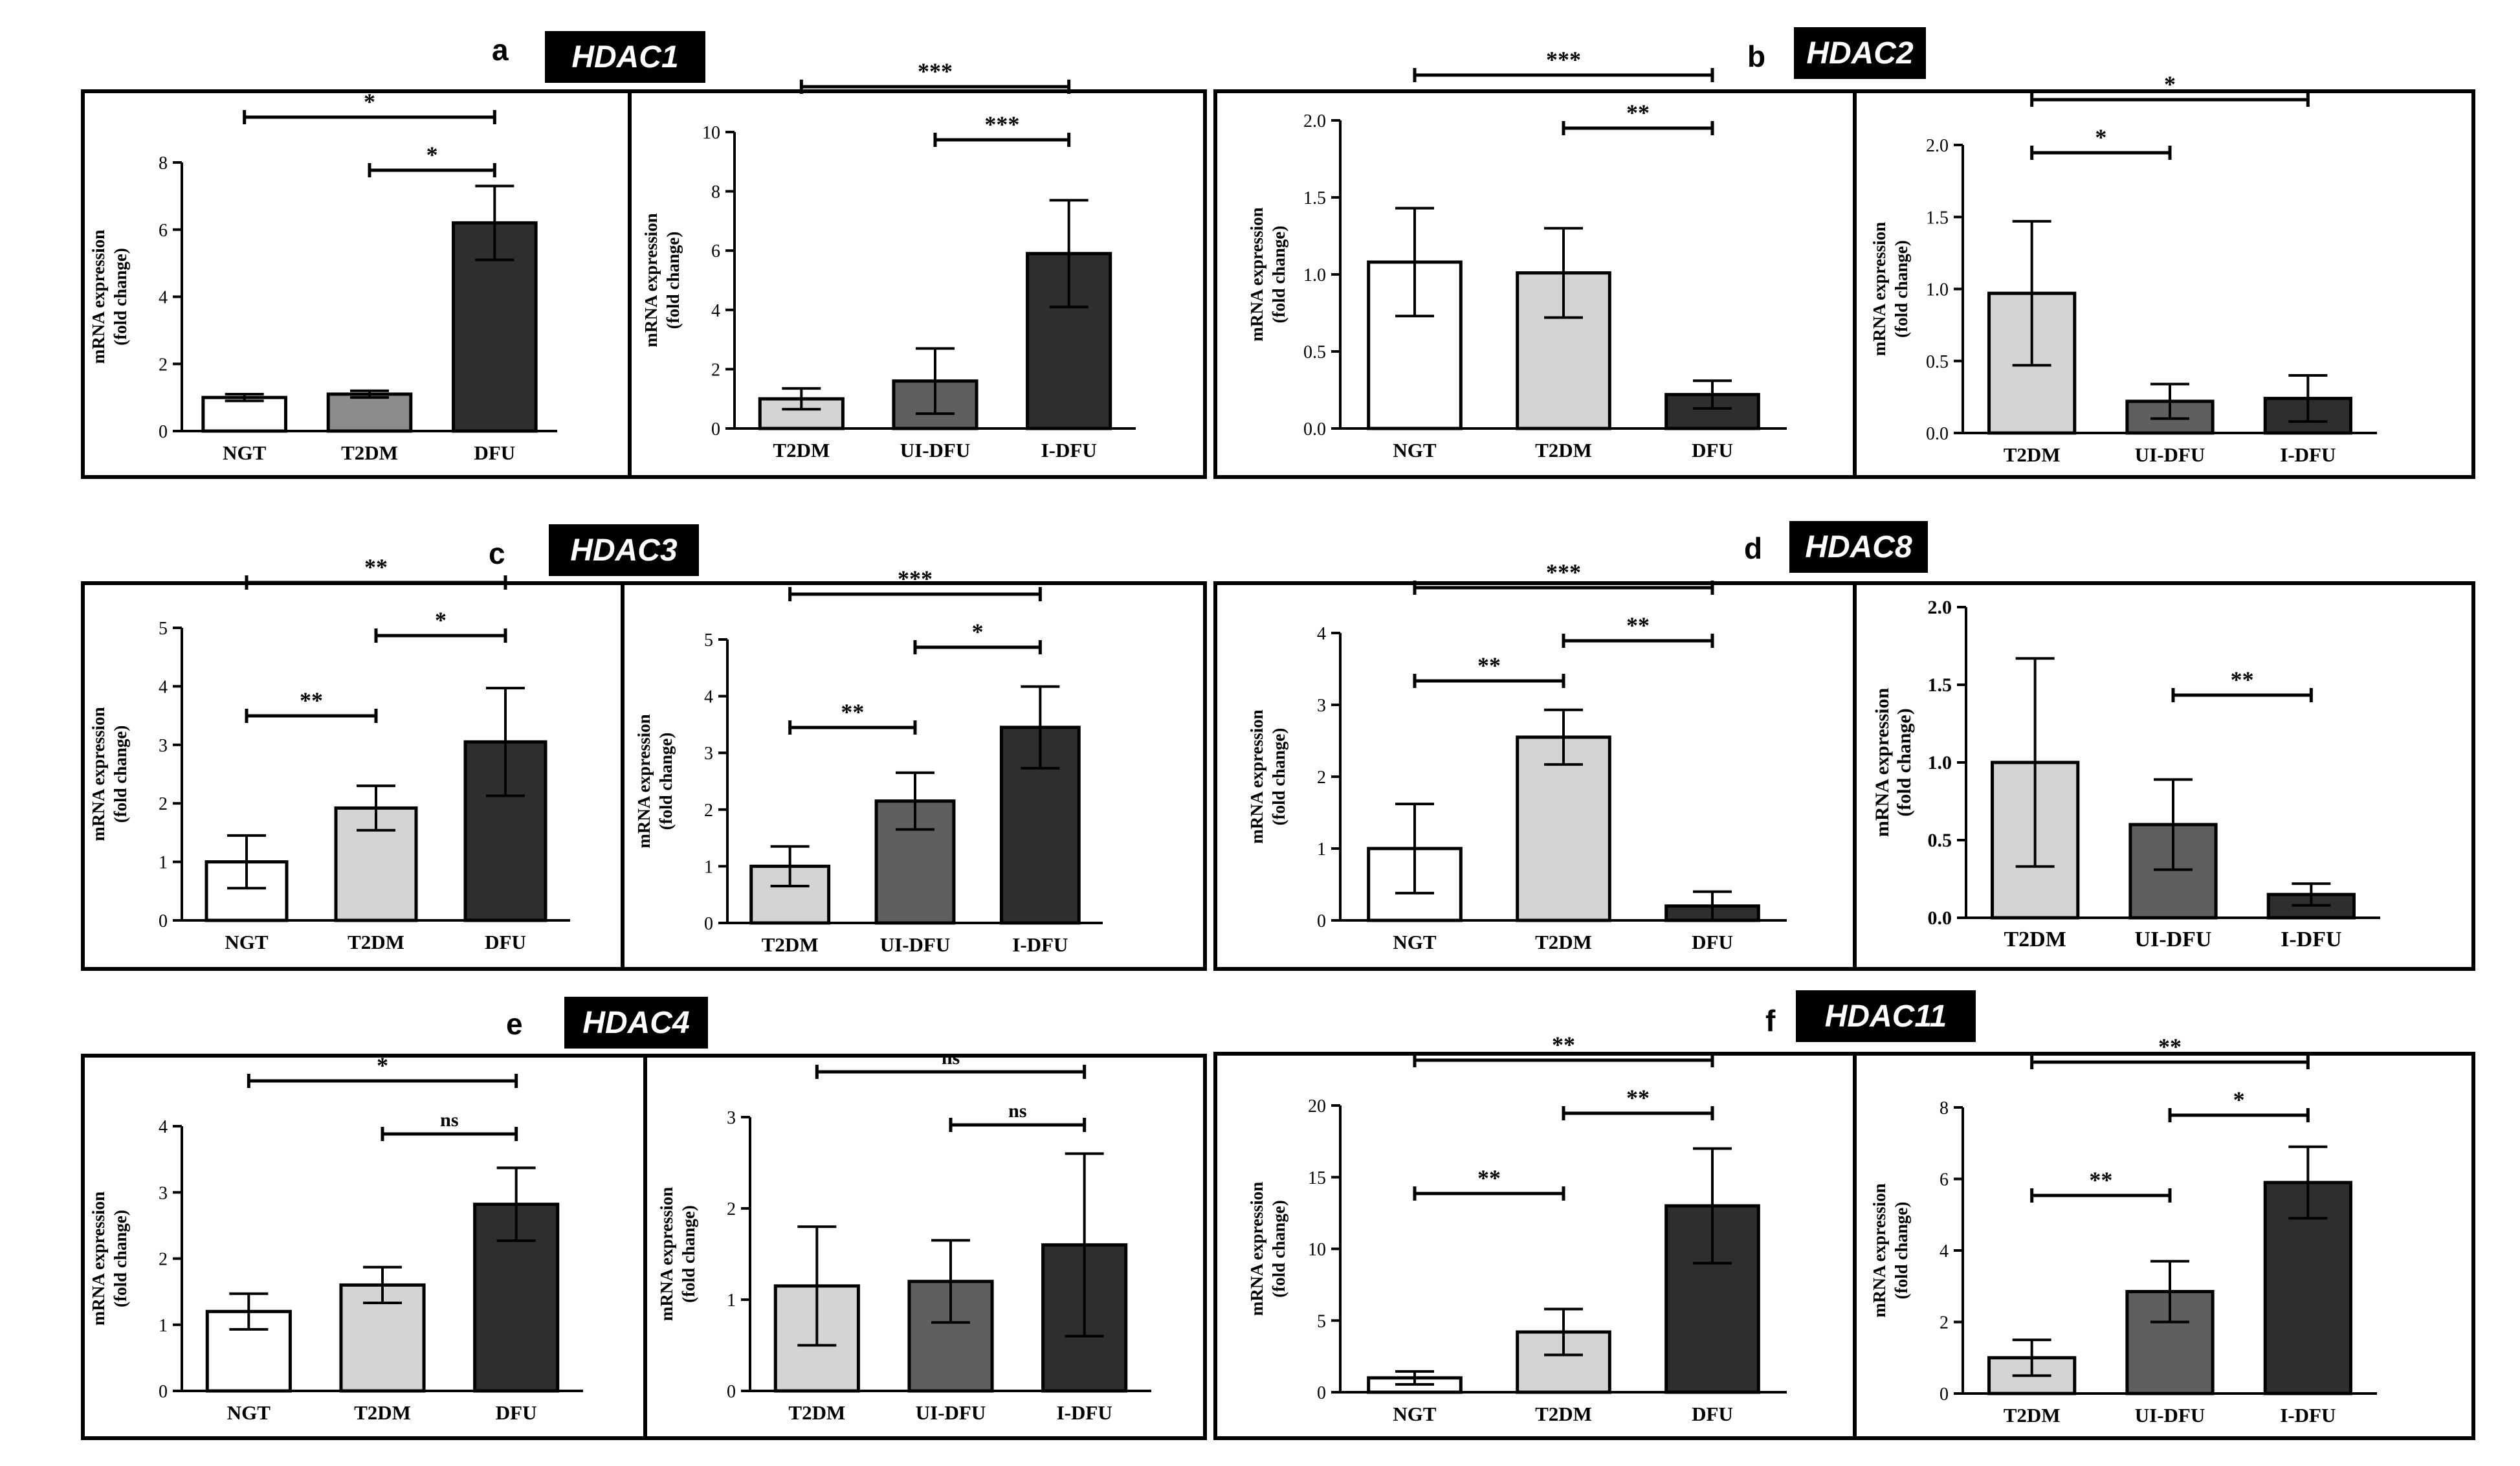 This screenshot has width=2520, height=1466. Describe the element at coordinates (624, 550) in the screenshot. I see `gene-label-hdac3: HDAC3` at that location.